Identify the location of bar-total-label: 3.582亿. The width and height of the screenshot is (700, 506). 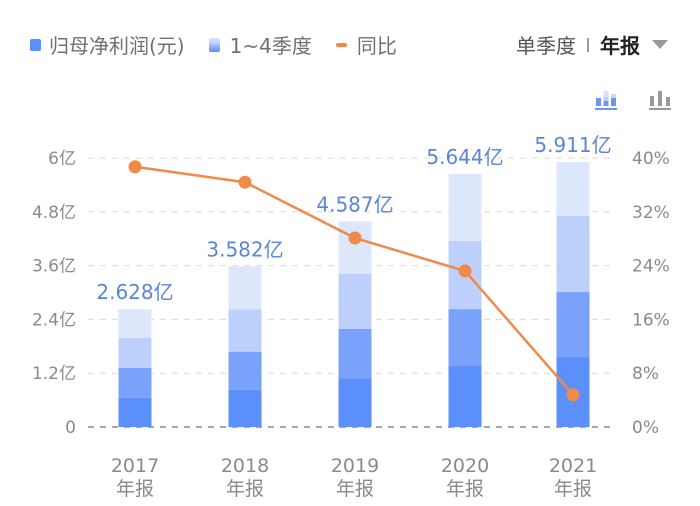
(244, 249).